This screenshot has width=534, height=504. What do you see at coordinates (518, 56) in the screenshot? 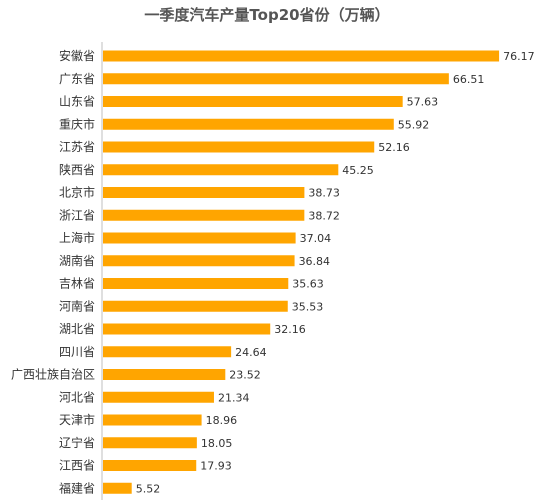
I see `value-label: 76.17` at bounding box center [518, 56].